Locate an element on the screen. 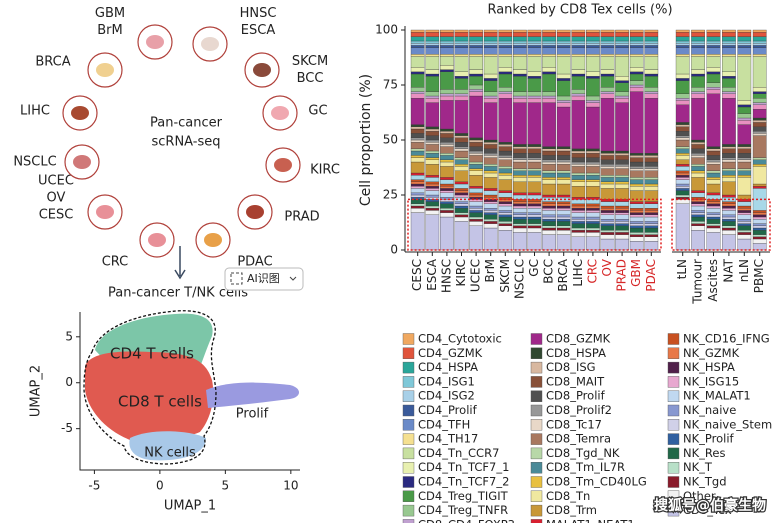 This screenshot has width=776, height=523. cancer-label: PRAD is located at coordinates (301, 217).